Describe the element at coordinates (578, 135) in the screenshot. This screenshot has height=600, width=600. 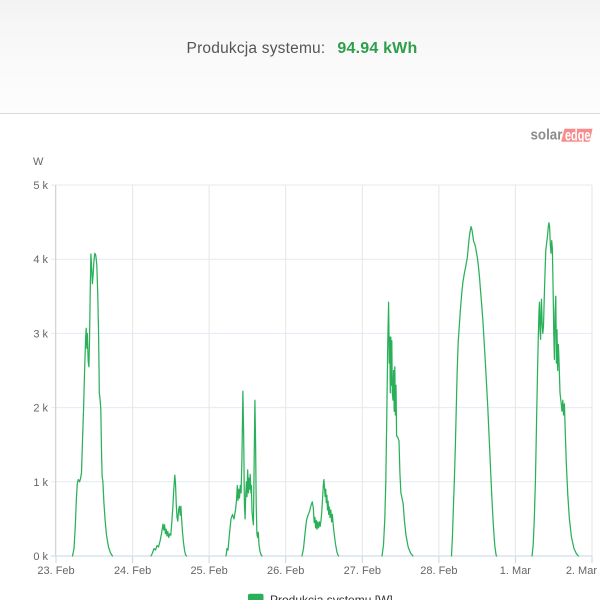
I see `svg-text: edge` at that location.